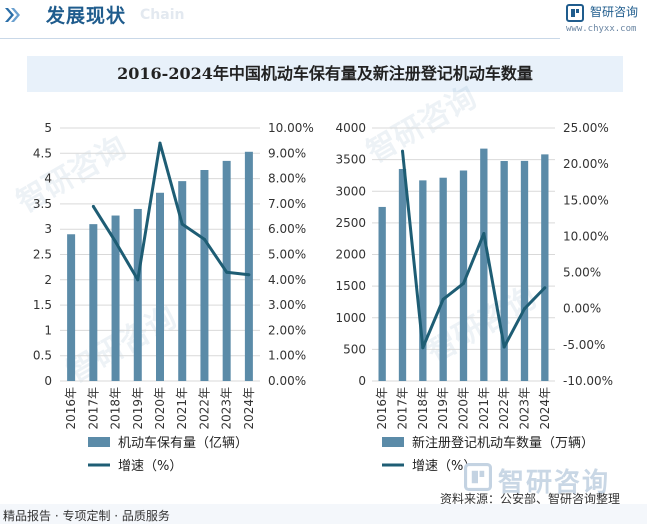 This screenshot has width=647, height=524. I want to click on y-tick-label-left: 4.5, so click(42, 153).